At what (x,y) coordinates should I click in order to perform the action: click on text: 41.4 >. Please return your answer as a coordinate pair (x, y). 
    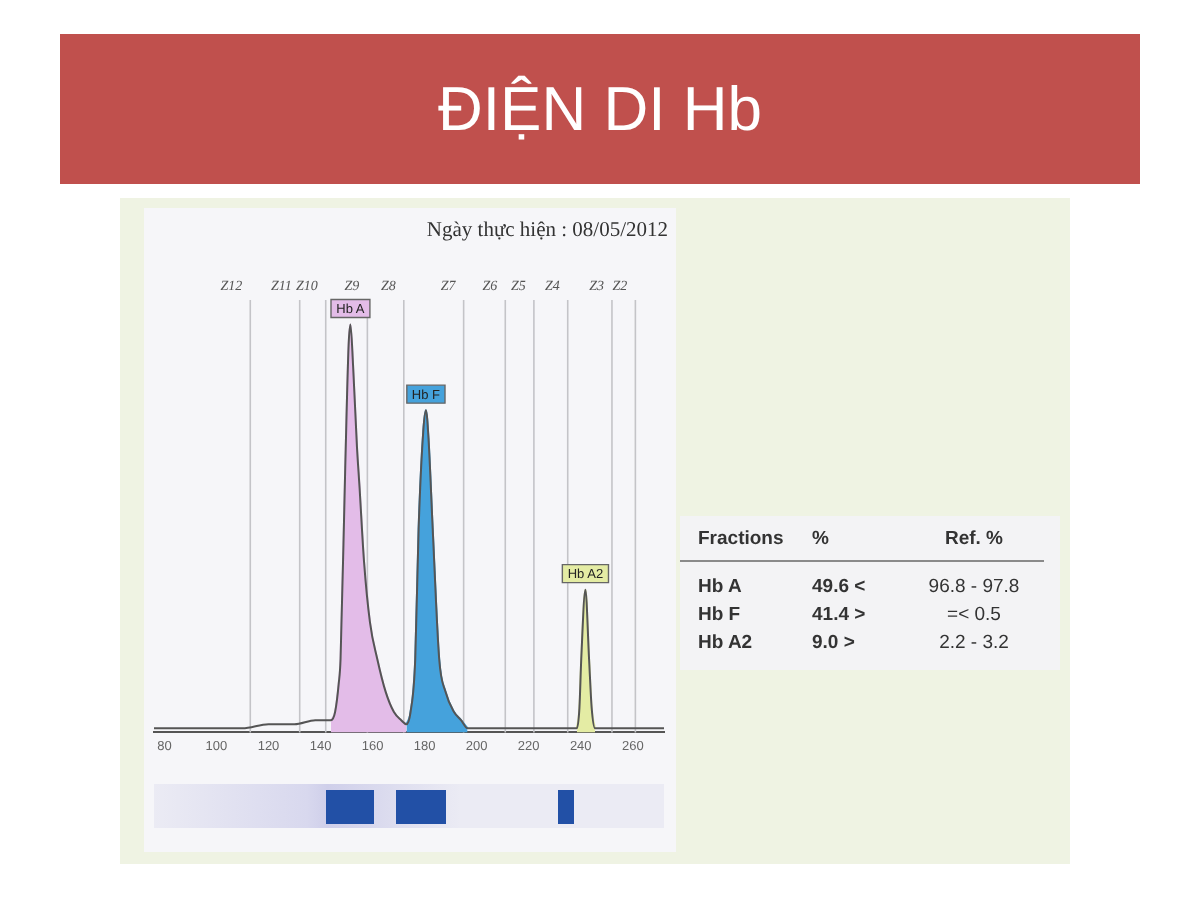
    Looking at the image, I should click on (839, 615).